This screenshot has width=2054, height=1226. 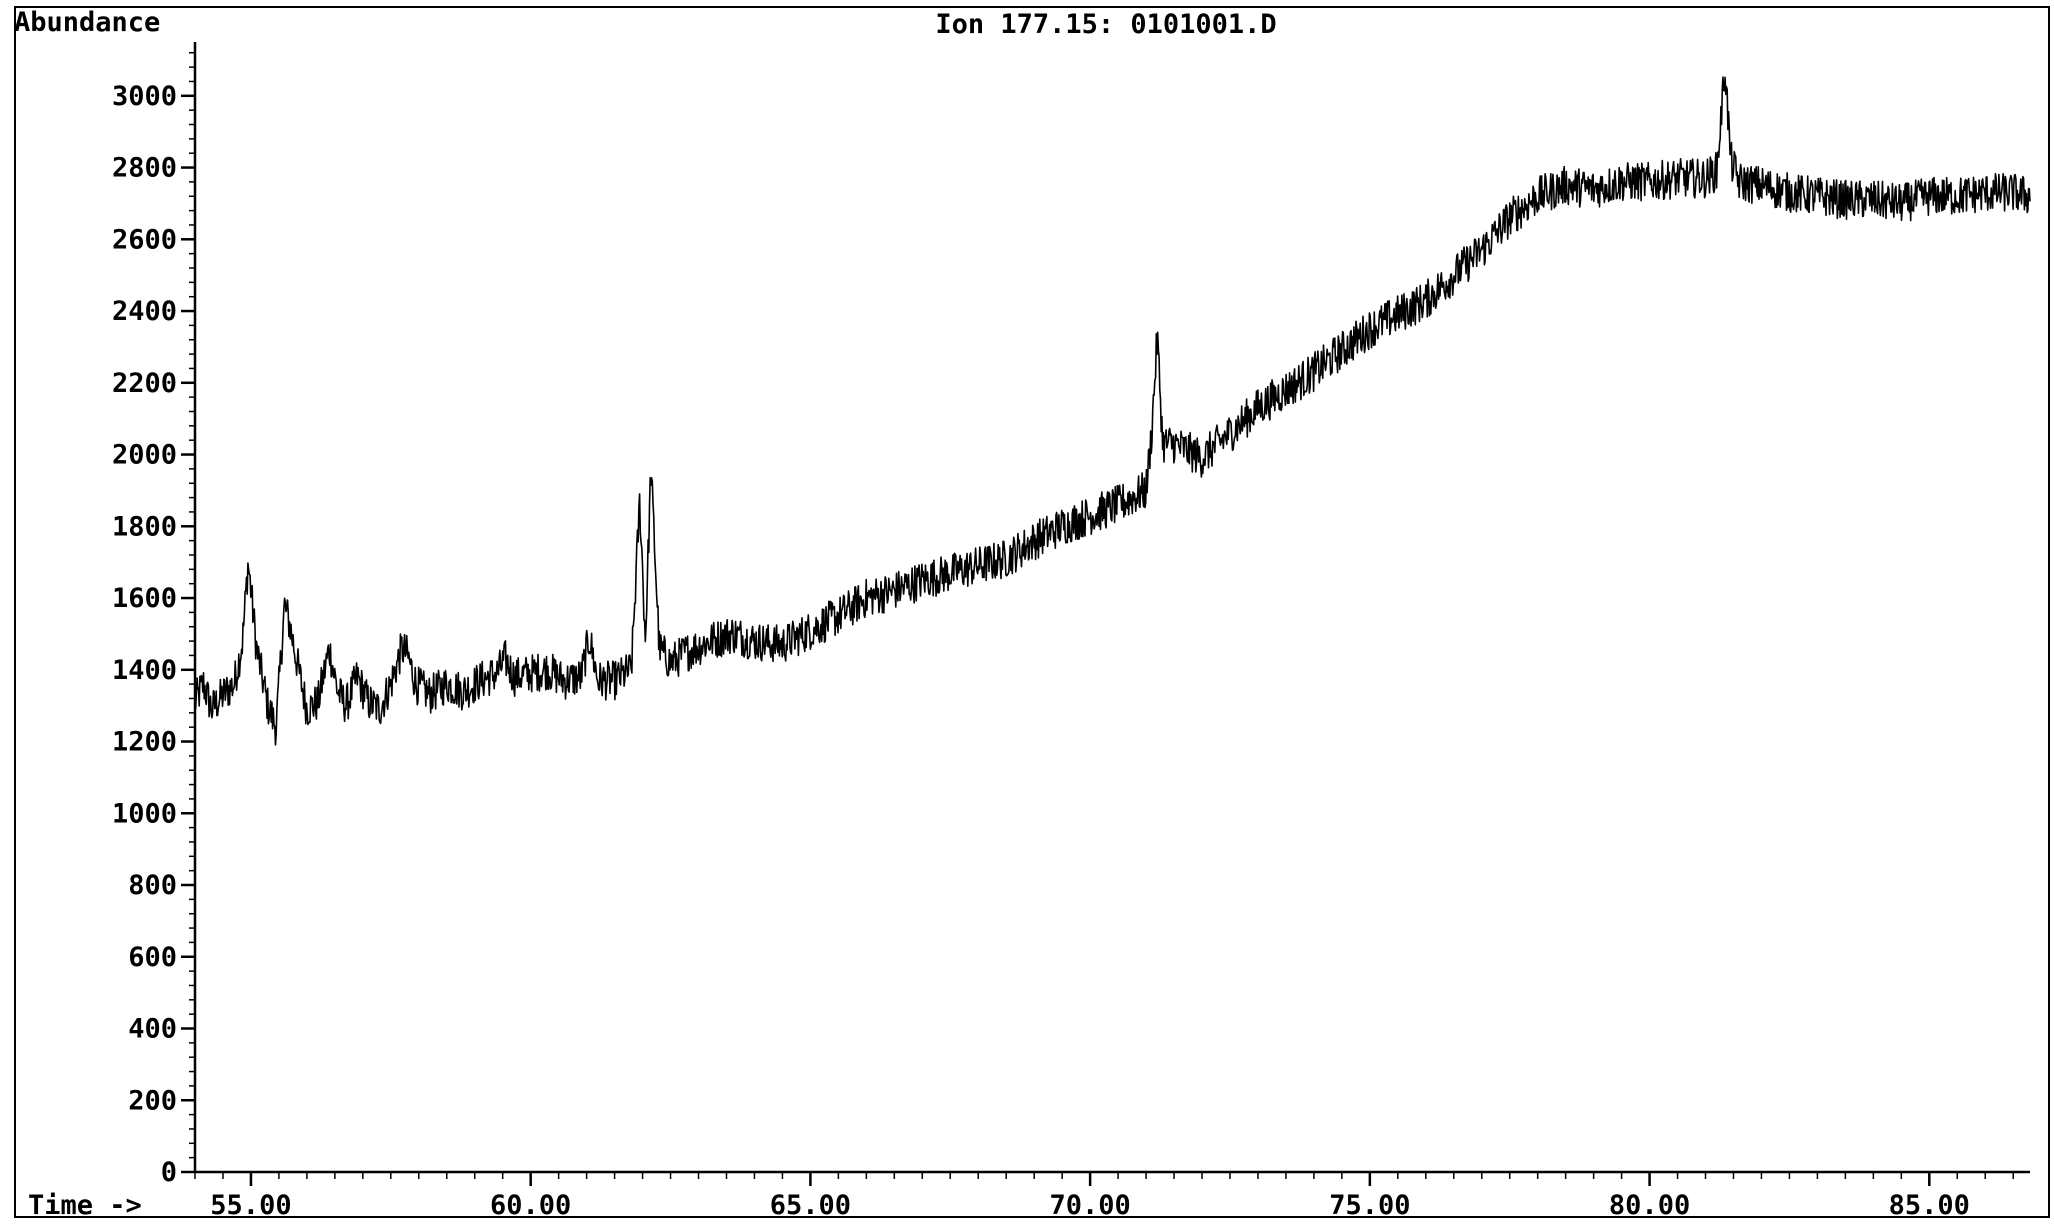 I want to click on y-tick-label: 3000, so click(x=144, y=96).